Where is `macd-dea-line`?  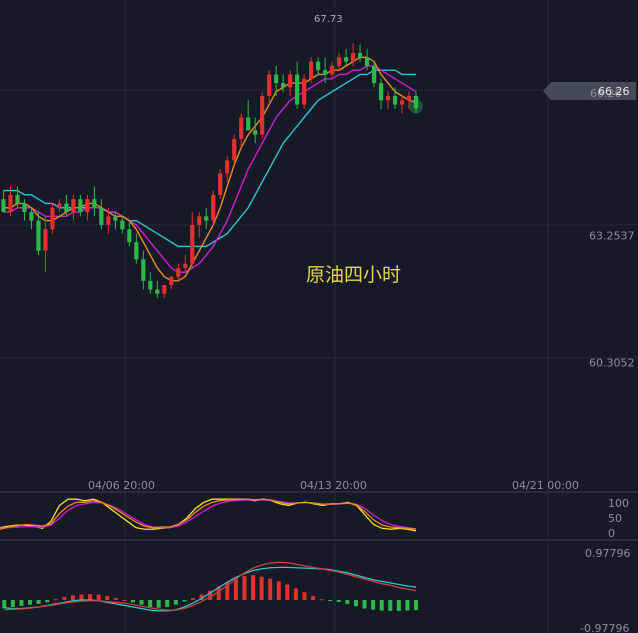
macd-dea-line is located at coordinates (210, 586).